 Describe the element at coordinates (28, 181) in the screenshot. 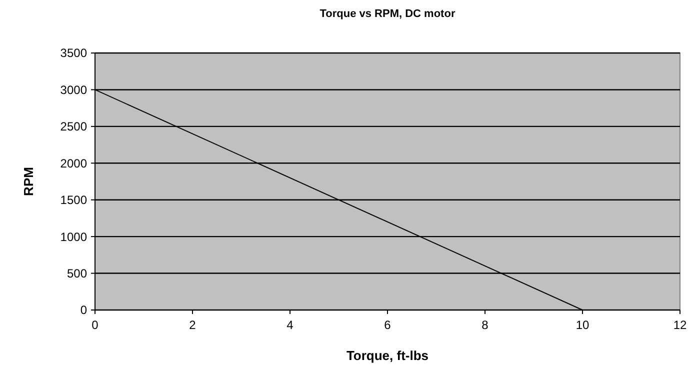

I see `y-axis-title: RPM` at that location.